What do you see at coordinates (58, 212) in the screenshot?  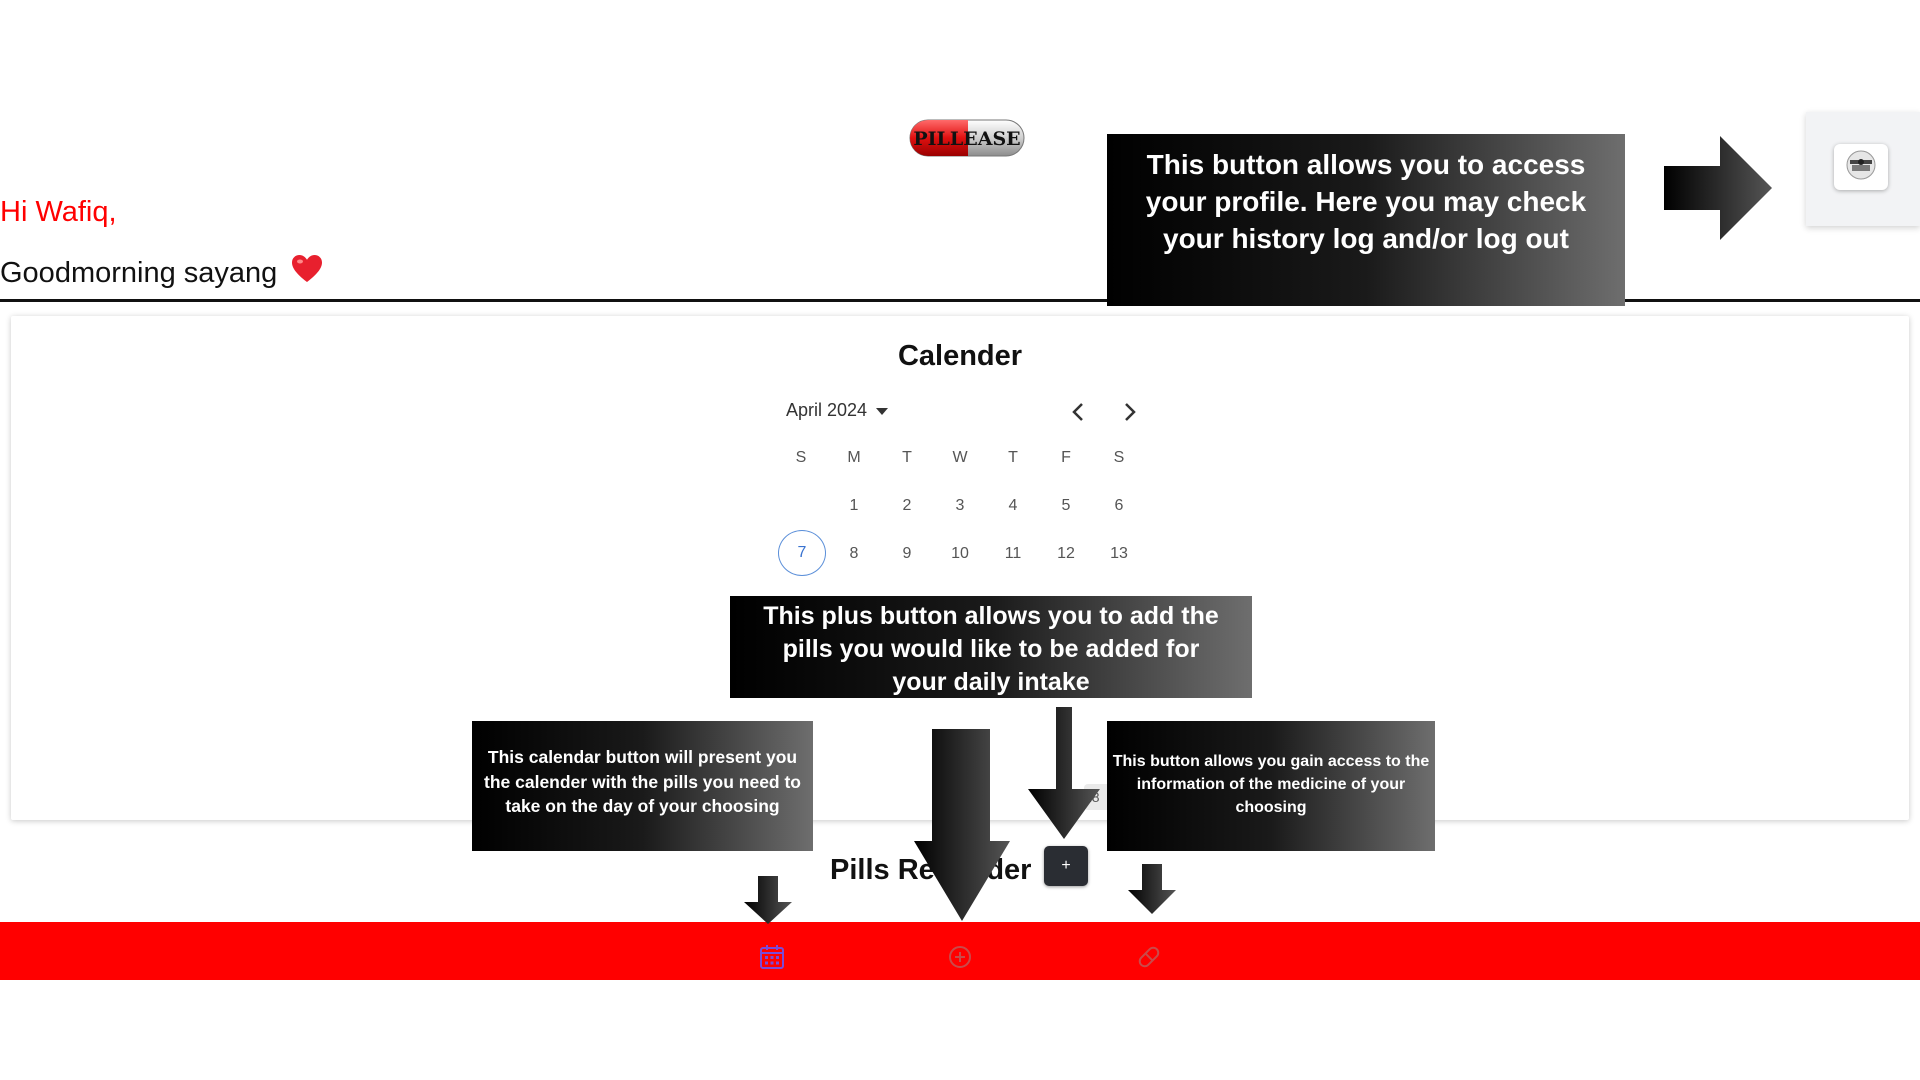 I see `greeting: Hi Wafiq,` at bounding box center [58, 212].